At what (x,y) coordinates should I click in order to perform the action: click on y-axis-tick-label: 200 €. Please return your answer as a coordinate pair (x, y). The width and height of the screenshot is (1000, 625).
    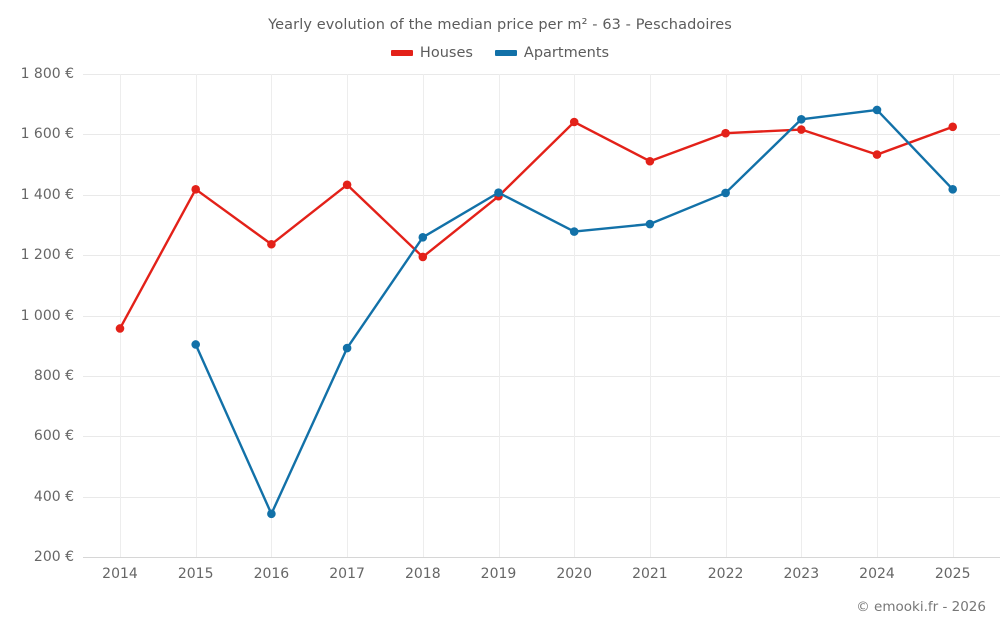
    Looking at the image, I should click on (53, 557).